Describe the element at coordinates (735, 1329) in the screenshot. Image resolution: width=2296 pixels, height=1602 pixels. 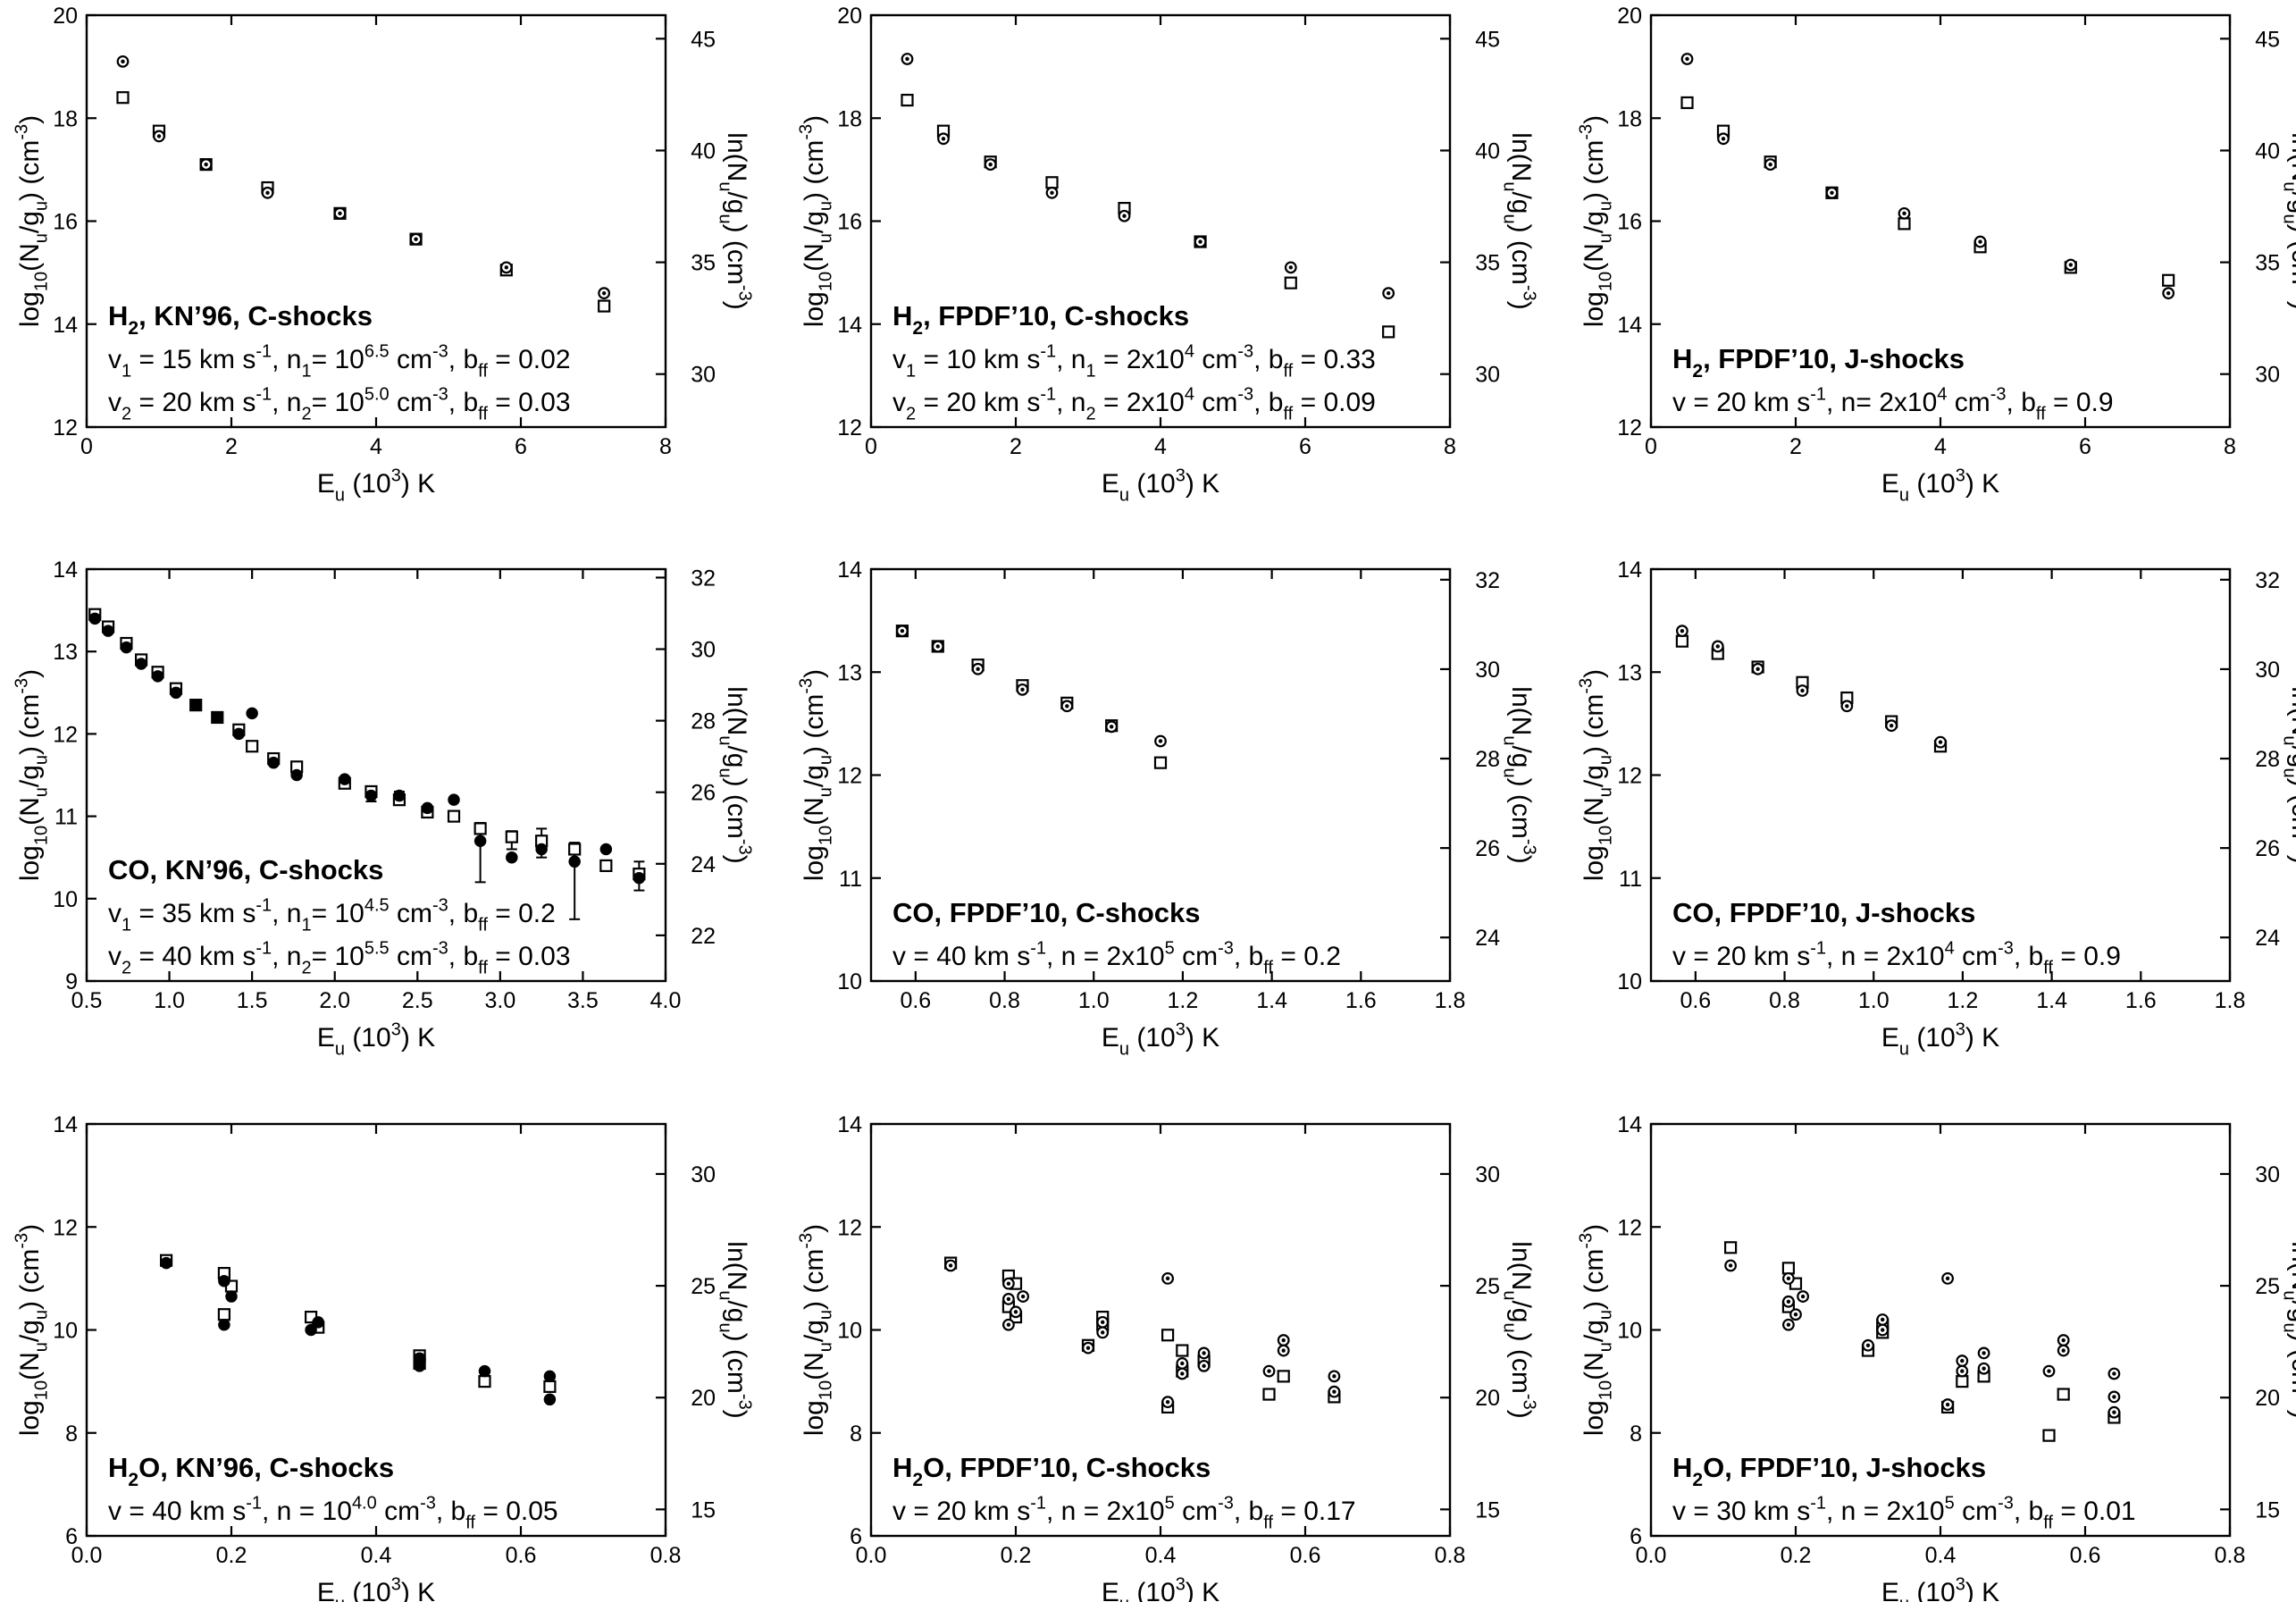
I see `y2-axis-title: ln(Nu/gu) (cm-3)` at that location.